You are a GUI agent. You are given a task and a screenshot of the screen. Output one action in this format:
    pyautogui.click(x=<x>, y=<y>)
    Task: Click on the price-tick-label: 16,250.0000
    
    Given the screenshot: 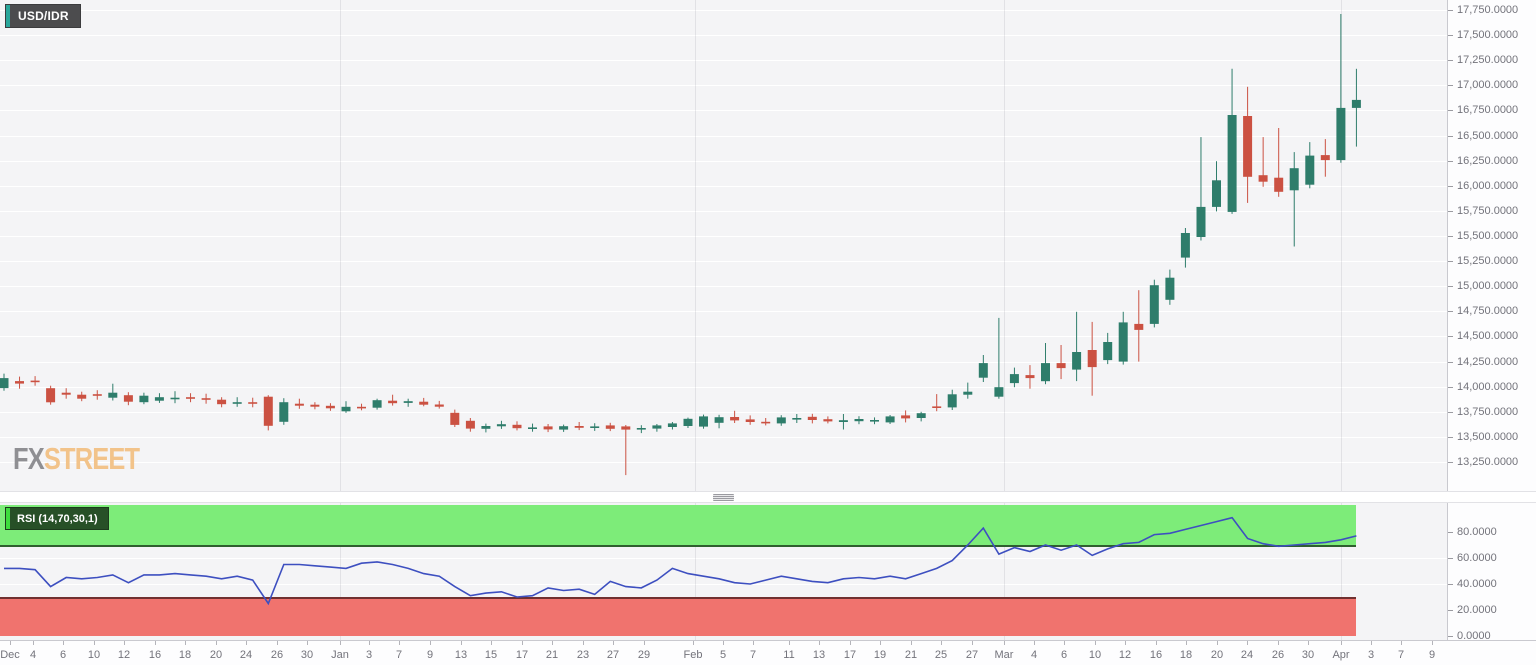 What is the action you would take?
    pyautogui.click(x=1488, y=160)
    